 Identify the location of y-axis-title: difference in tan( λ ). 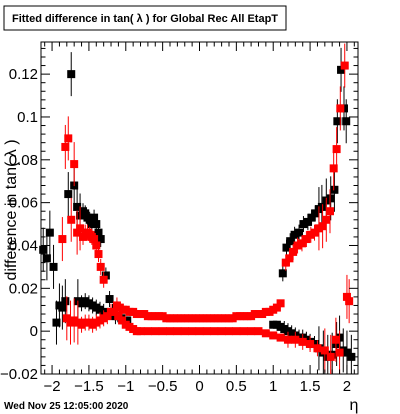
(11, 209).